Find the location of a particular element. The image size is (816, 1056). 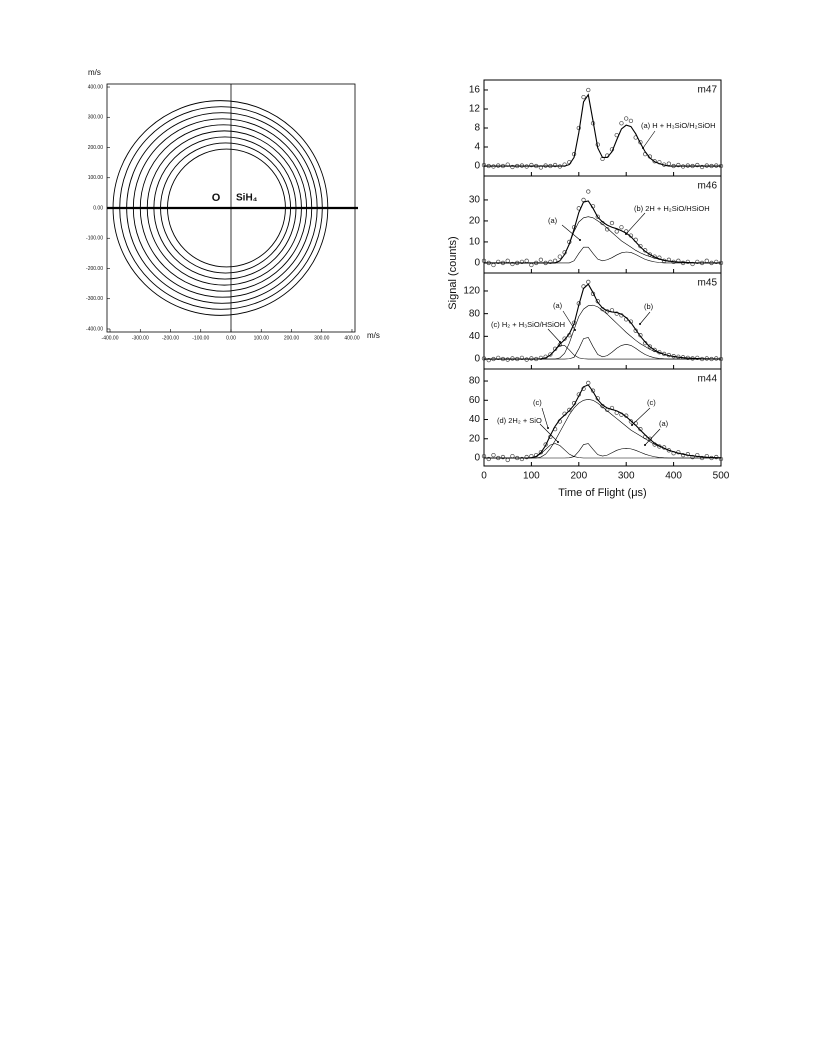

x-tick-label: 200 is located at coordinates (578, 476).